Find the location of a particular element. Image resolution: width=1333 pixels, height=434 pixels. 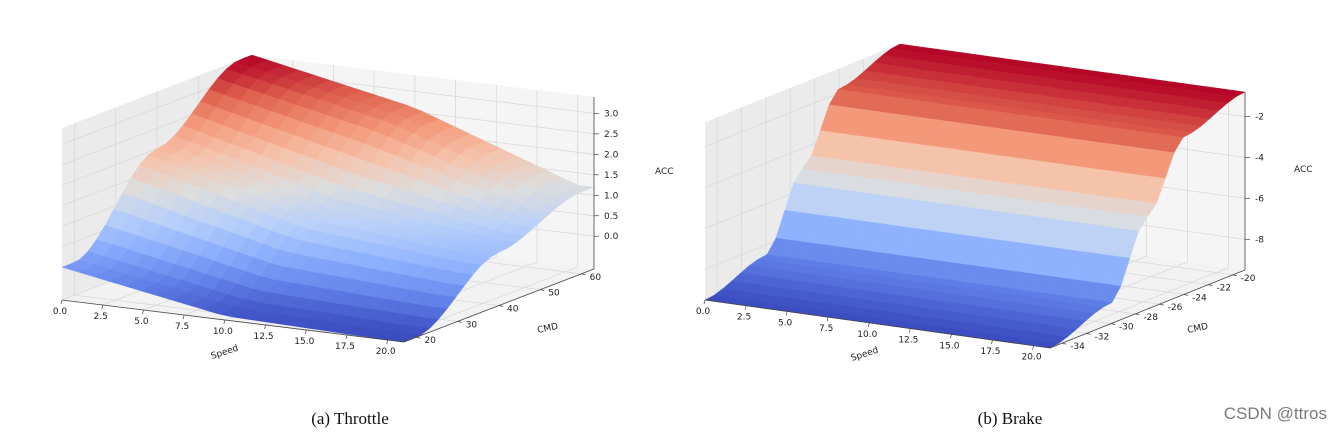

y-axis-line is located at coordinates (1147, 309).